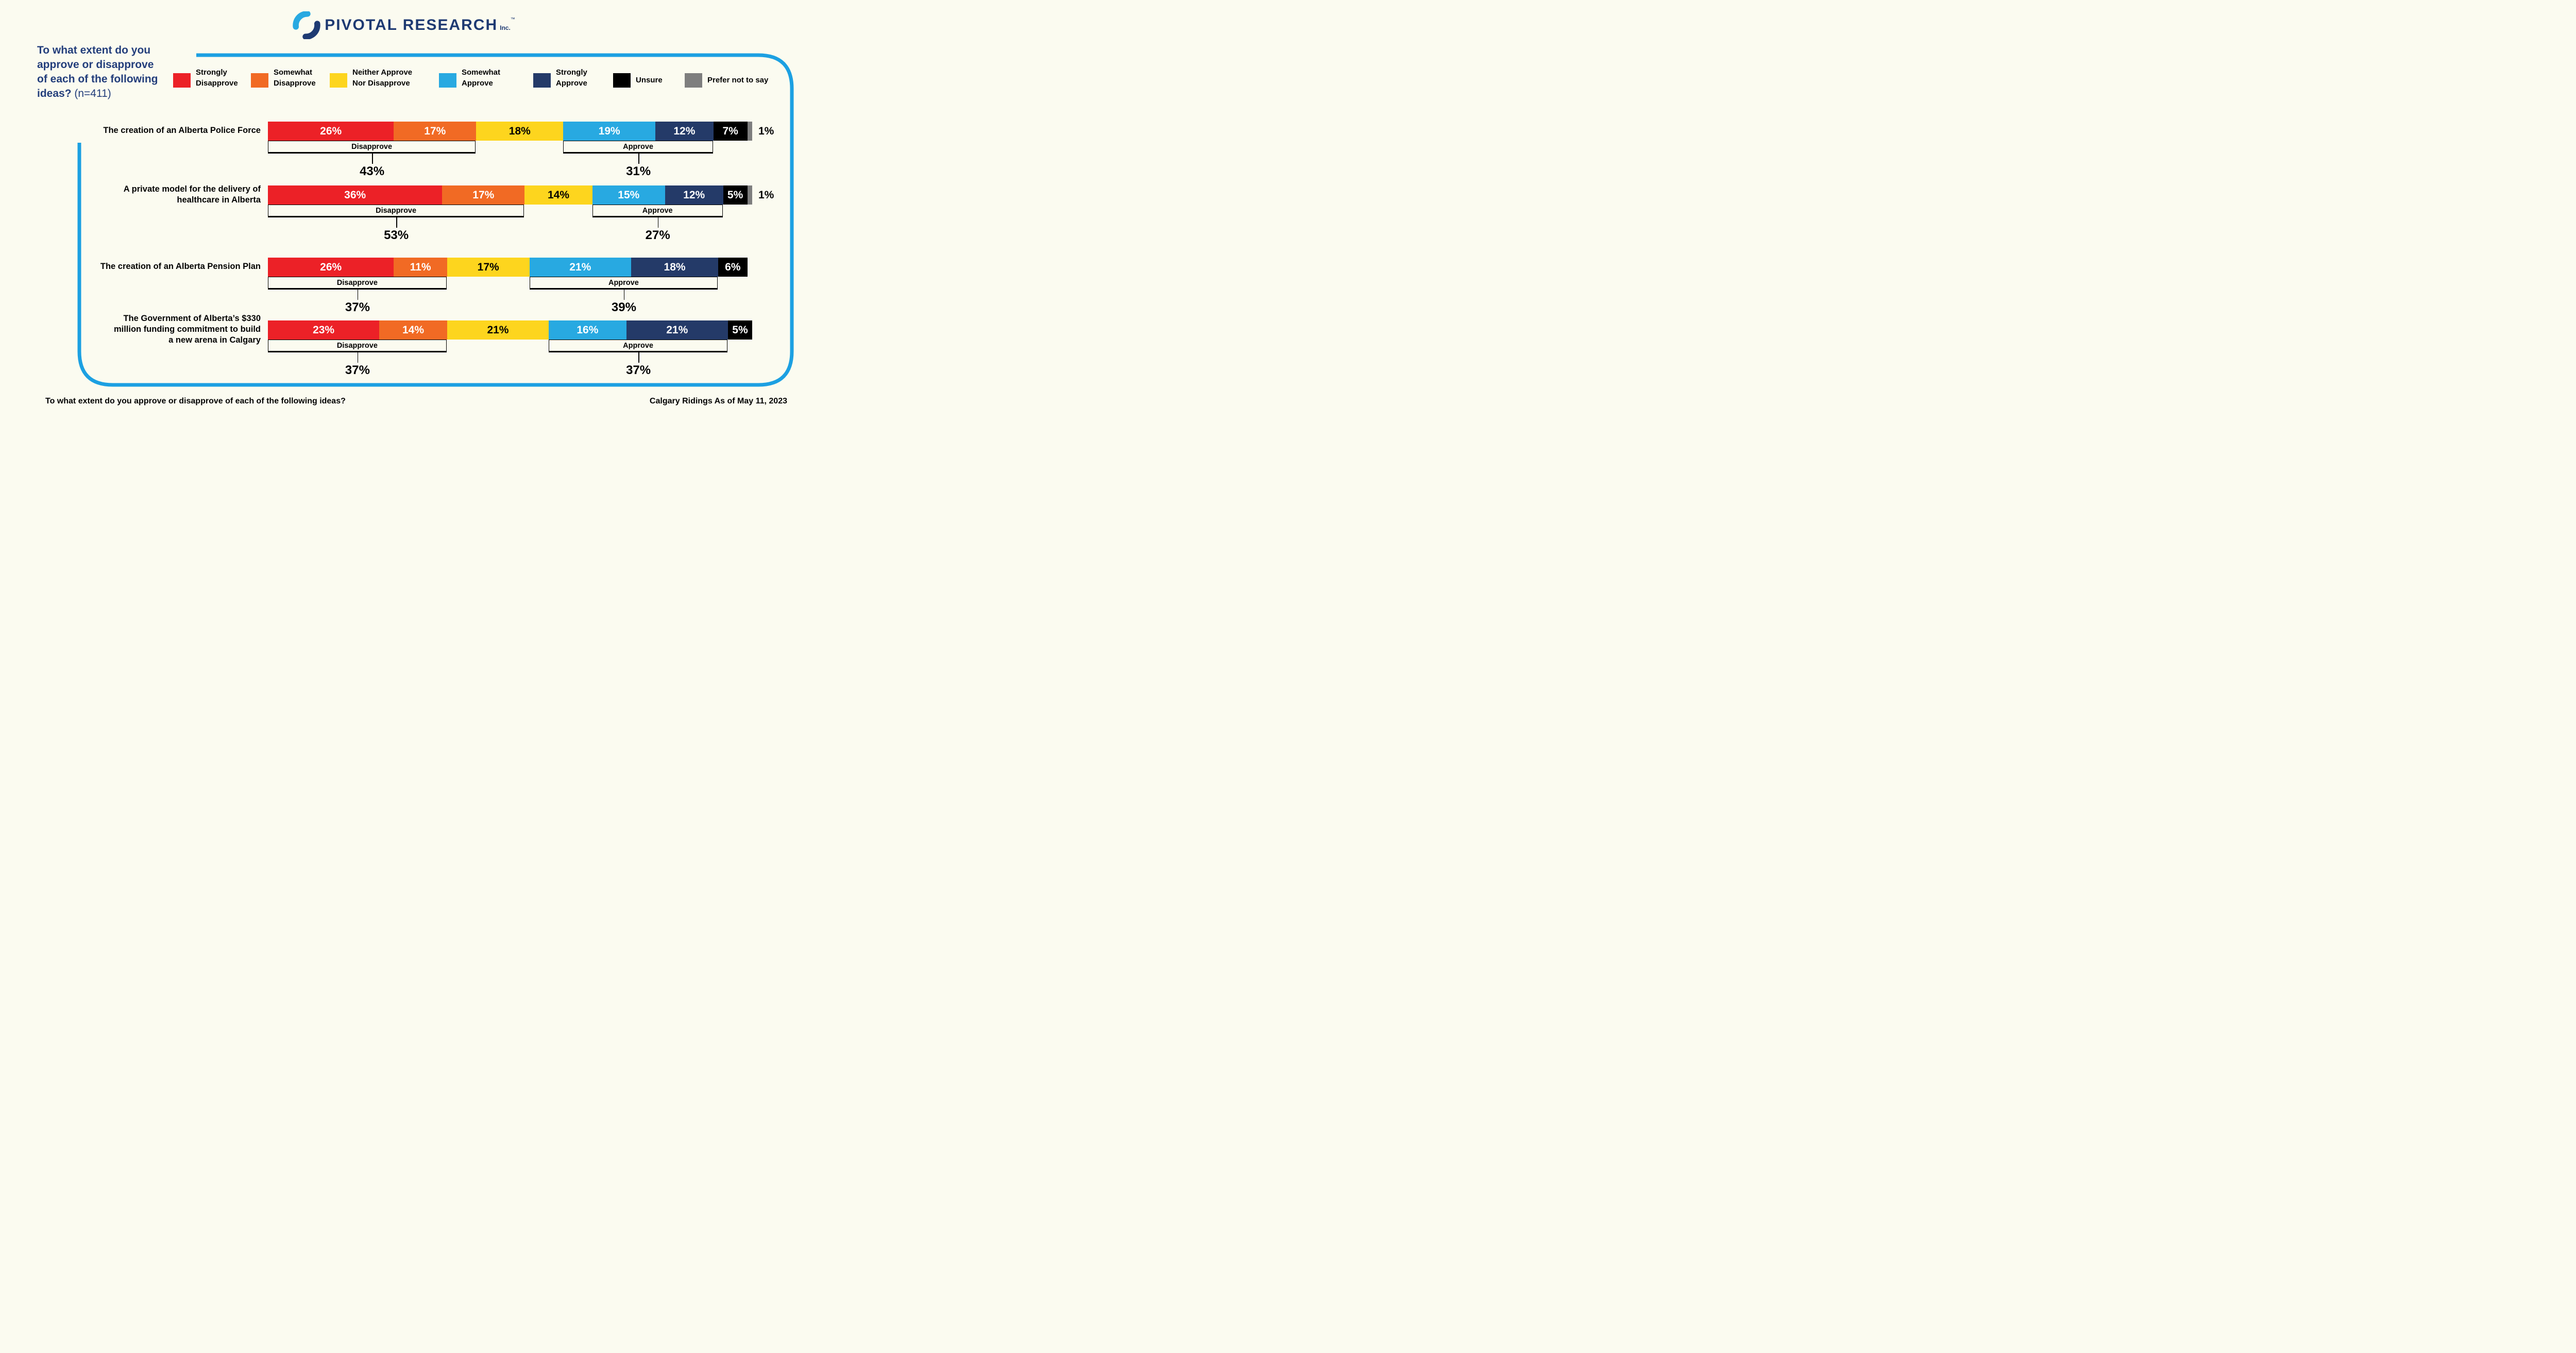 This screenshot has width=2576, height=1353. Describe the element at coordinates (571, 78) in the screenshot. I see `legend-label: Strongly Approve` at that location.